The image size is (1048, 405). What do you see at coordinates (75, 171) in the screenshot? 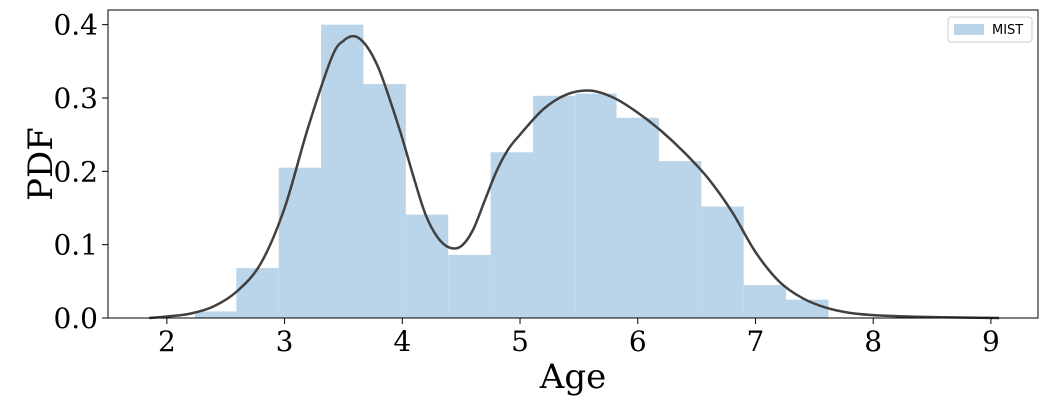
I see `y-tick-label-2: 0.2` at bounding box center [75, 171].